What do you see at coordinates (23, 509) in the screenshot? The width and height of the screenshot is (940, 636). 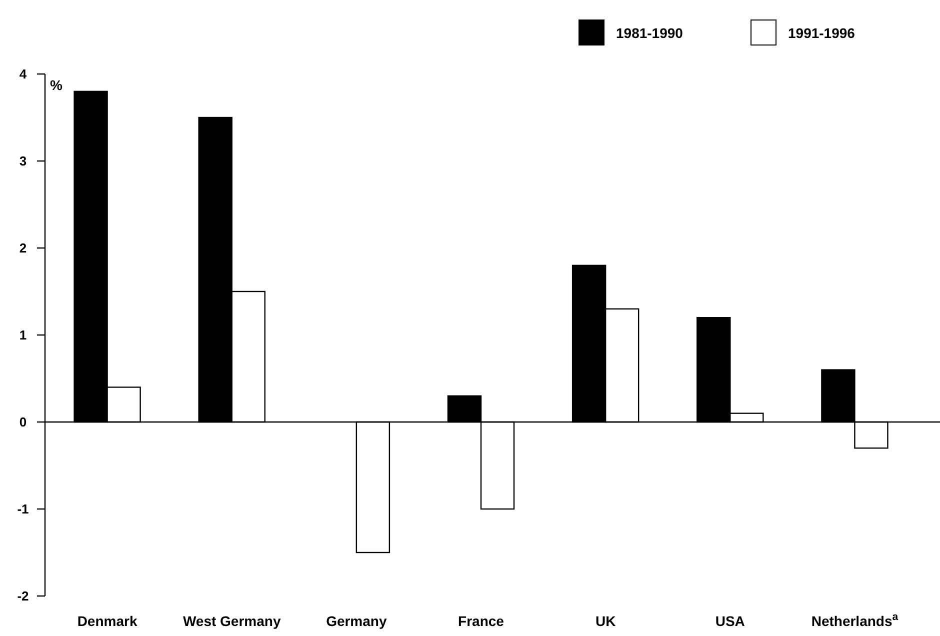 I see `y-tick-label: -1` at bounding box center [23, 509].